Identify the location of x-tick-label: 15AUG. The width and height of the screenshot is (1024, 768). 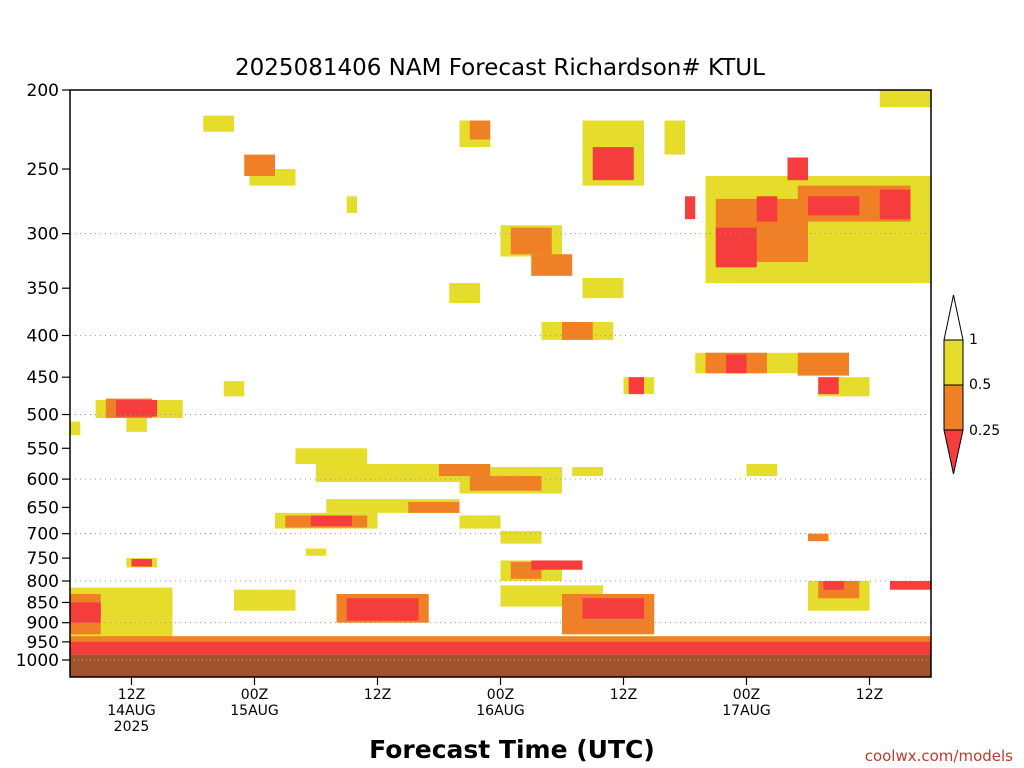
(254, 711).